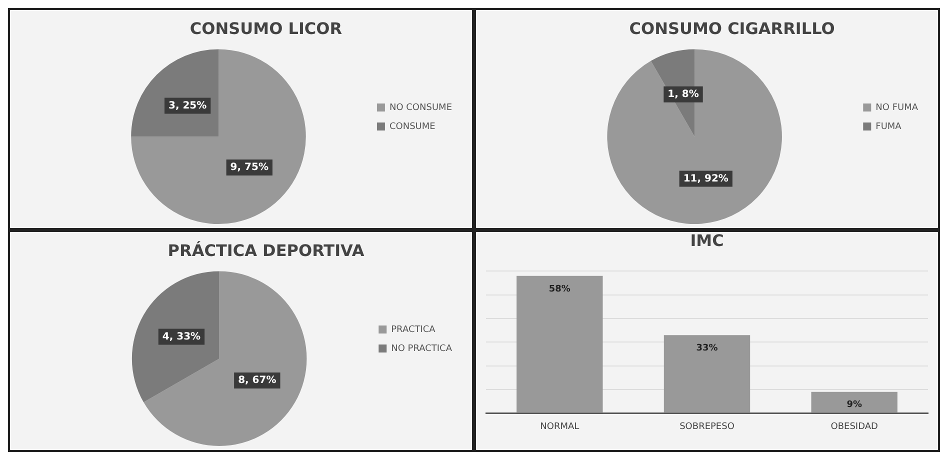 The image size is (948, 460). What do you see at coordinates (707, 348) in the screenshot?
I see `data-label: 33%` at bounding box center [707, 348].